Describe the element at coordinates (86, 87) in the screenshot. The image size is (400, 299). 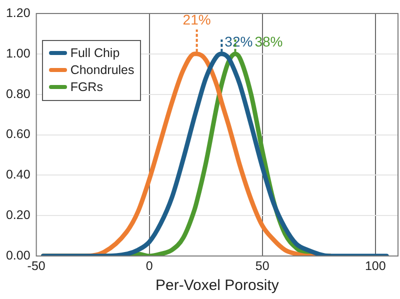
I see `legend-label: FGRs` at that location.